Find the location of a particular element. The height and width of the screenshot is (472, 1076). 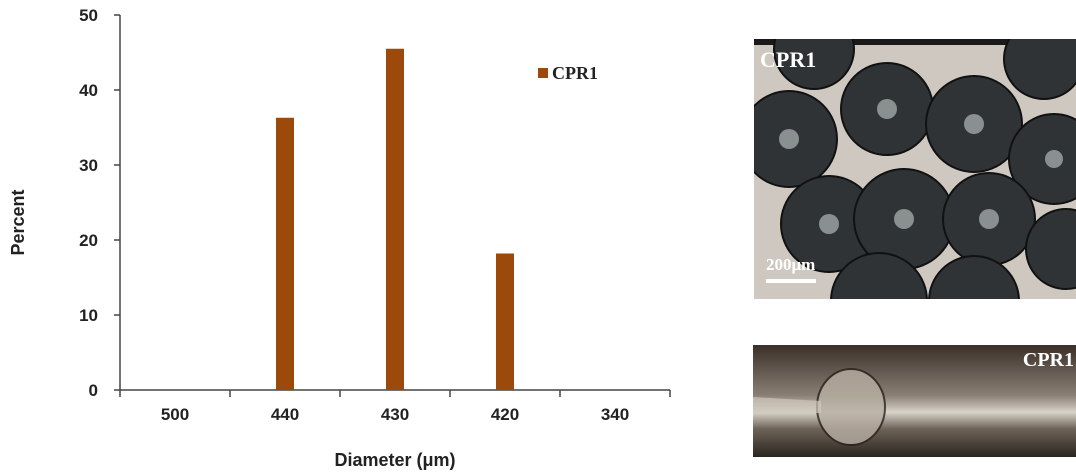

y-tick-label: 10 is located at coordinates (88, 315).